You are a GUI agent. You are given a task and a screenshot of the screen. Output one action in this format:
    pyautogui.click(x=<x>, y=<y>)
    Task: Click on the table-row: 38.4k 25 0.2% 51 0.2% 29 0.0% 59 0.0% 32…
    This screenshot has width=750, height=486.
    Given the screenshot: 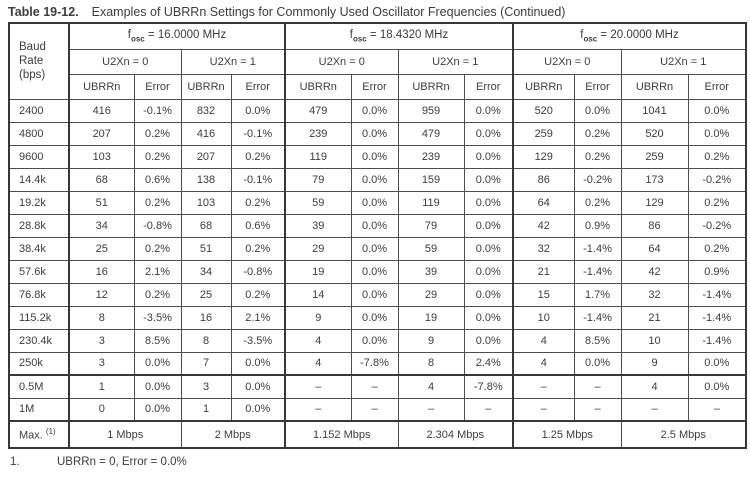 What is the action you would take?
    pyautogui.click(x=377, y=248)
    